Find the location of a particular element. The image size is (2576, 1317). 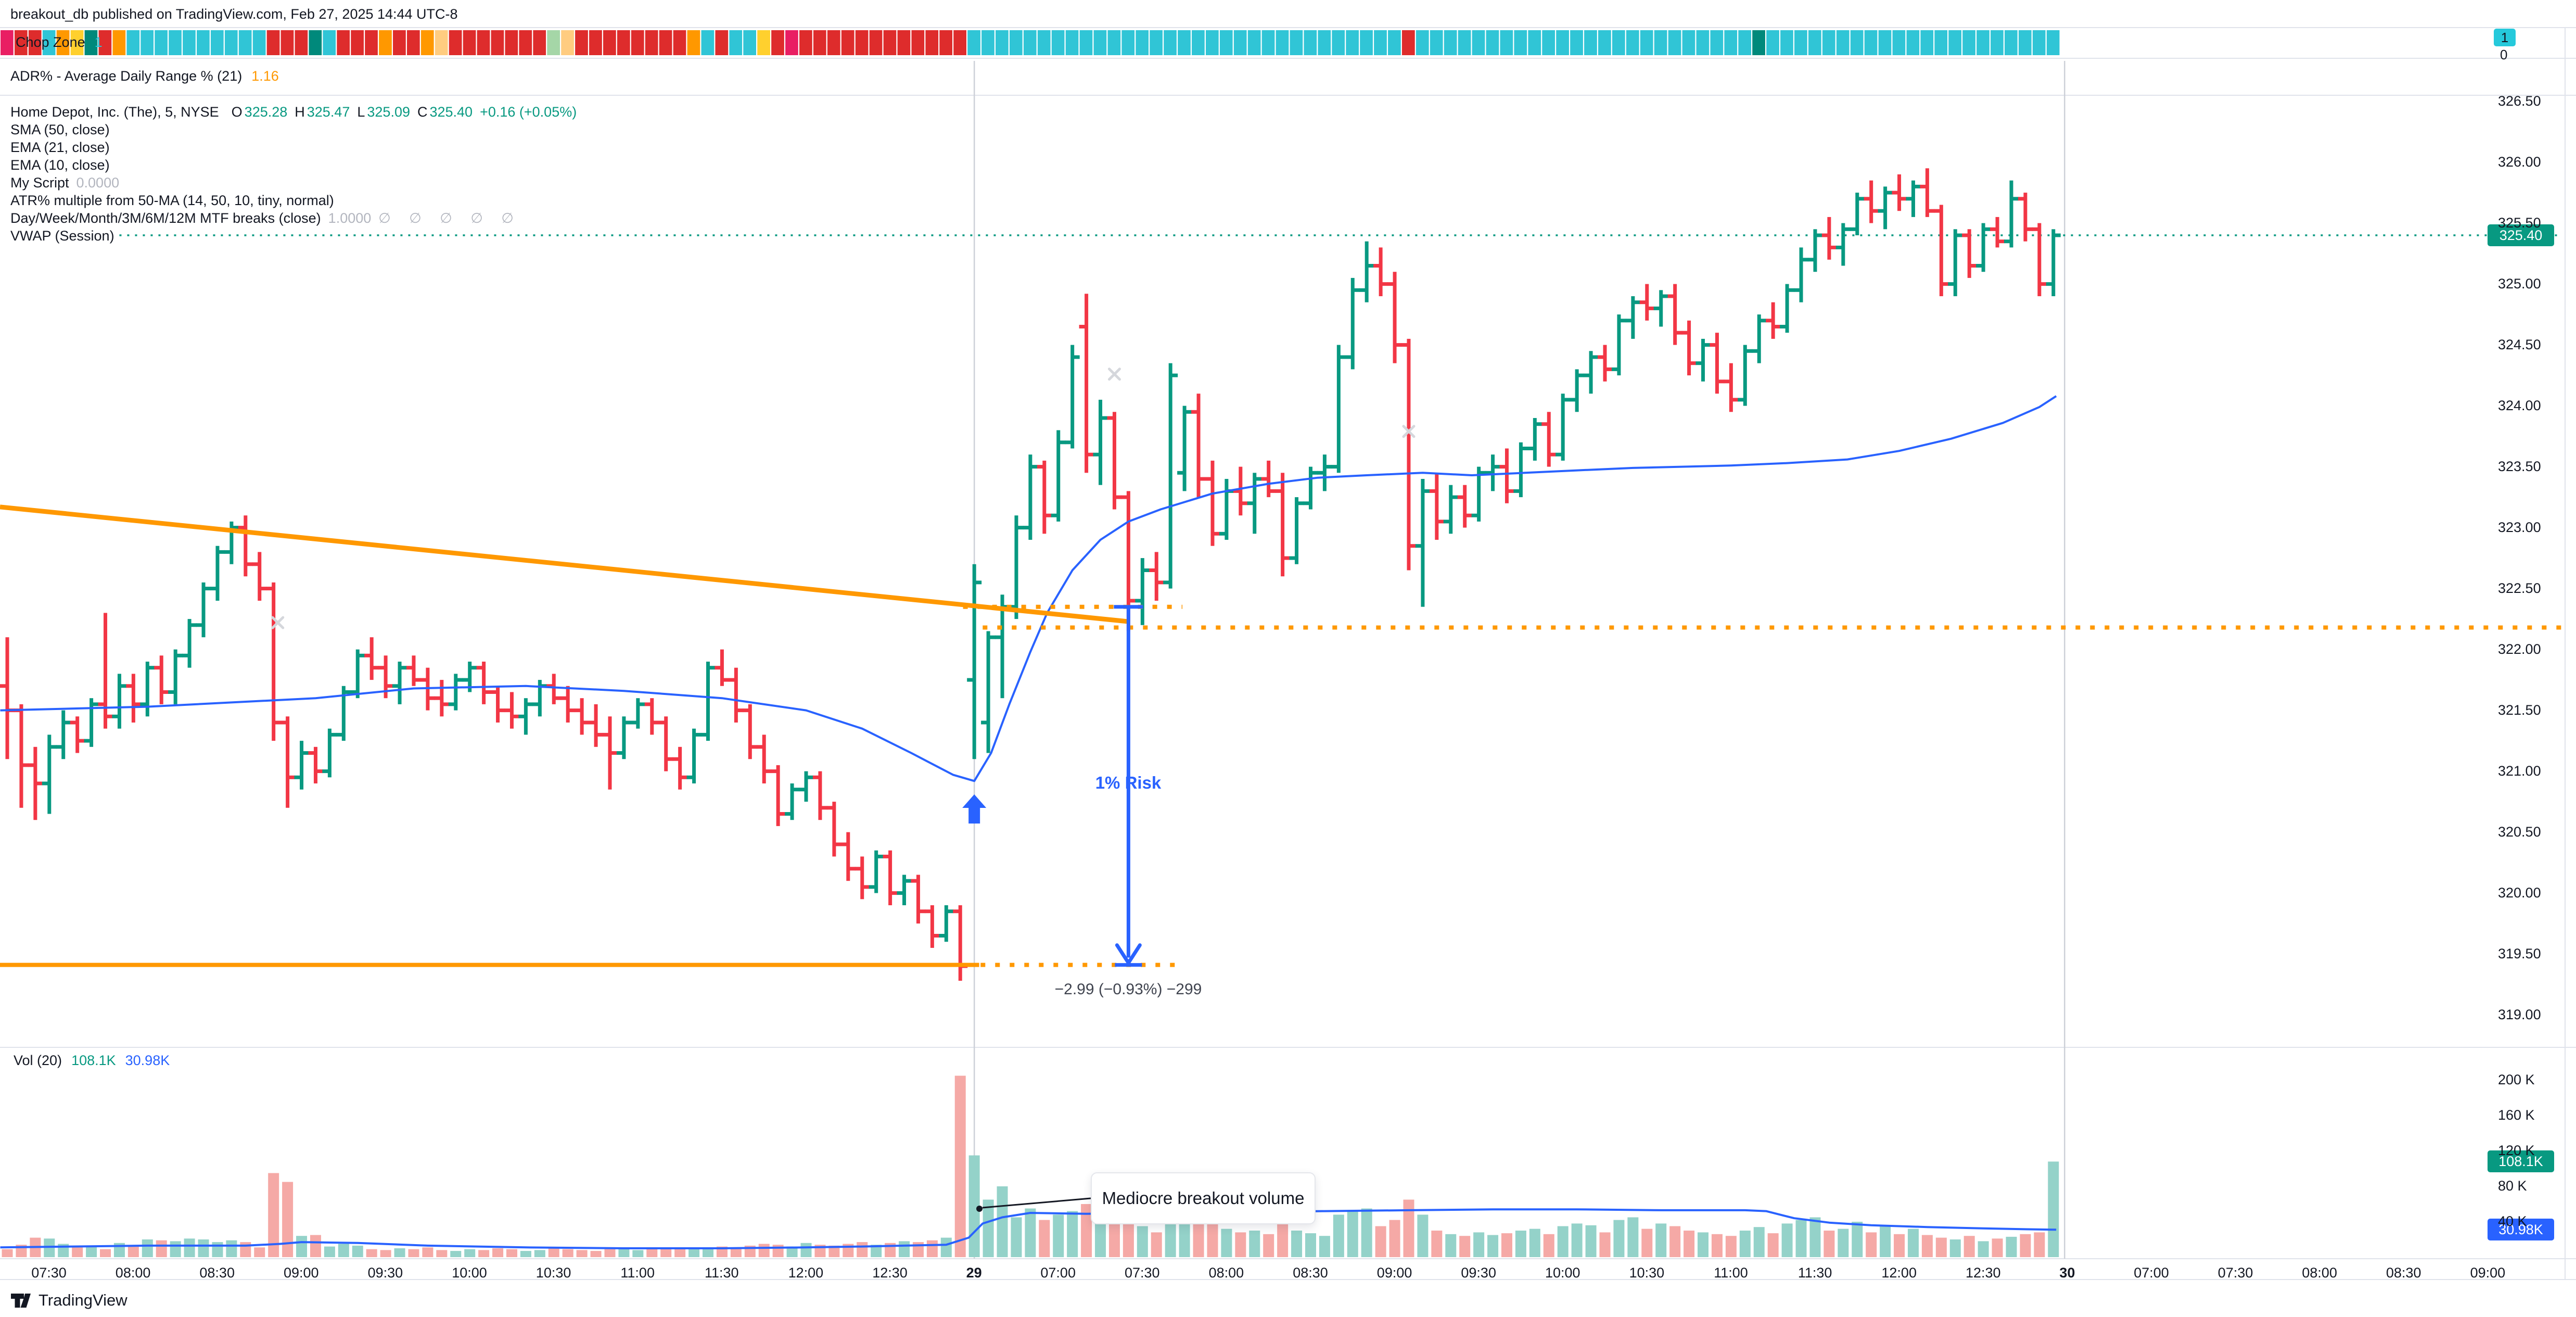

sma-legend-row: SMA (50, close) is located at coordinates (60, 130).